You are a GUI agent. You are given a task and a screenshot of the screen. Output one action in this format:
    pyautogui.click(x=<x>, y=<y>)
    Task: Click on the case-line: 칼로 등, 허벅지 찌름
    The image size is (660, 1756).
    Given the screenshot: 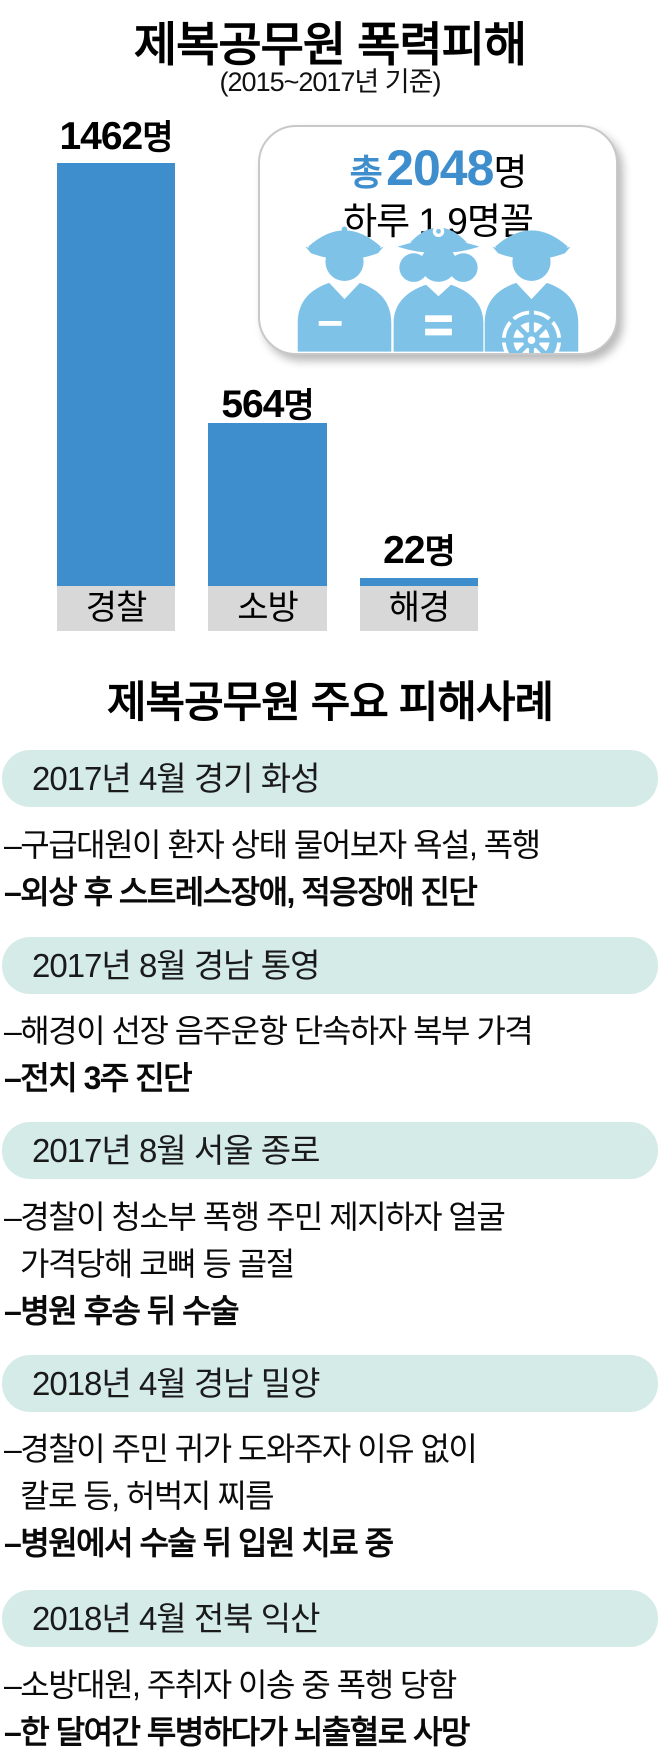 What is the action you would take?
    pyautogui.click(x=147, y=1496)
    